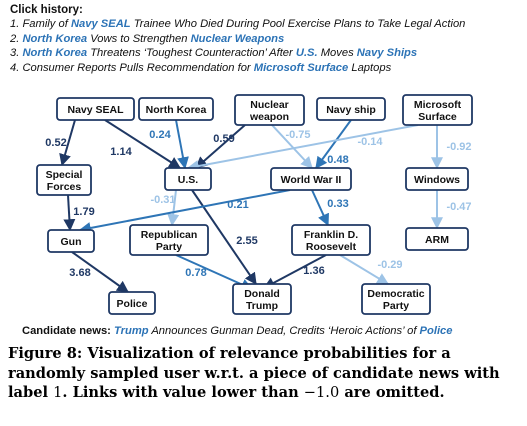 Image resolution: width=527 pixels, height=426 pixels. I want to click on edge-label-windows-to-arm: -0.47, so click(458, 207).